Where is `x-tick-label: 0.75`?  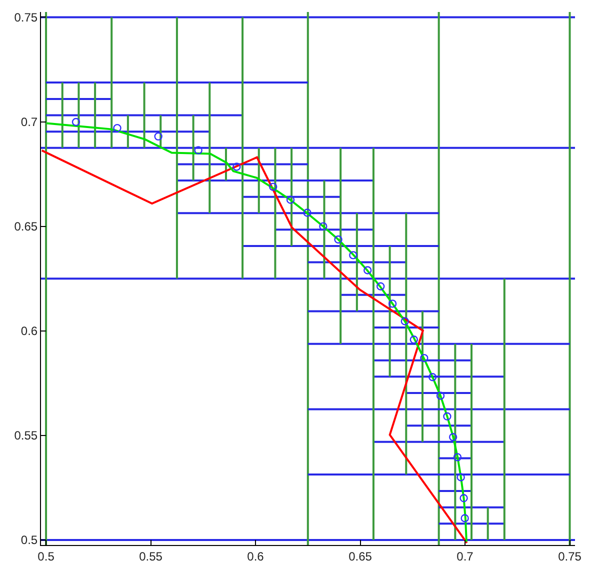
x-tick-label: 0.75 is located at coordinates (570, 556).